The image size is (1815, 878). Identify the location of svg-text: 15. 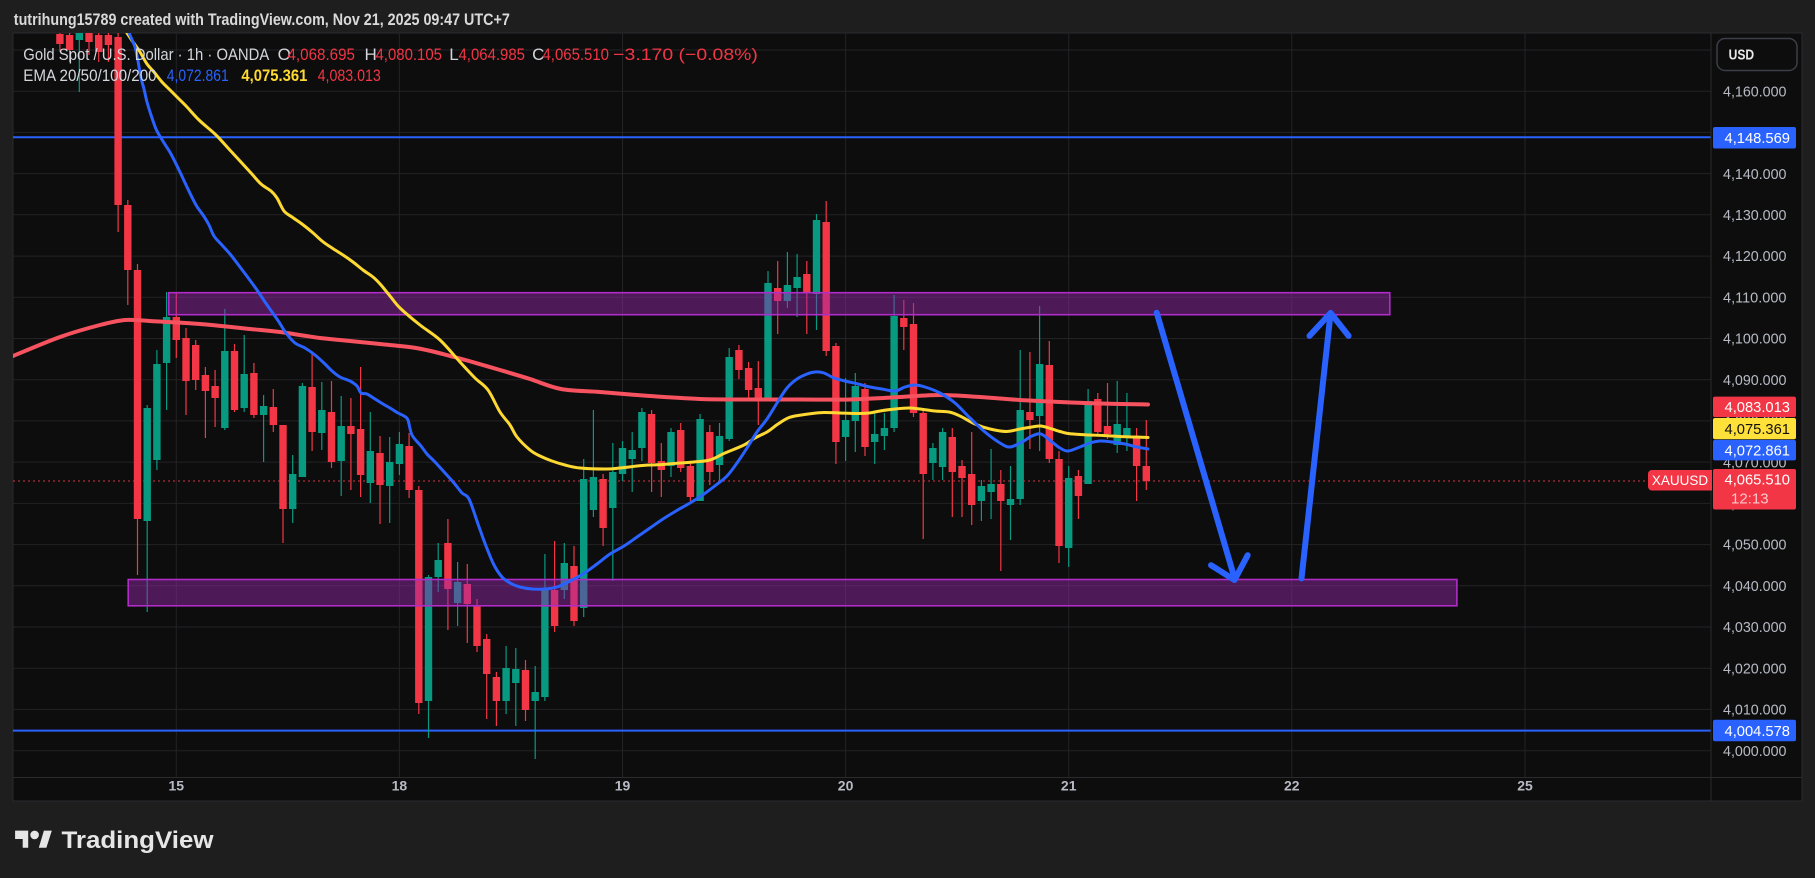
(177, 786).